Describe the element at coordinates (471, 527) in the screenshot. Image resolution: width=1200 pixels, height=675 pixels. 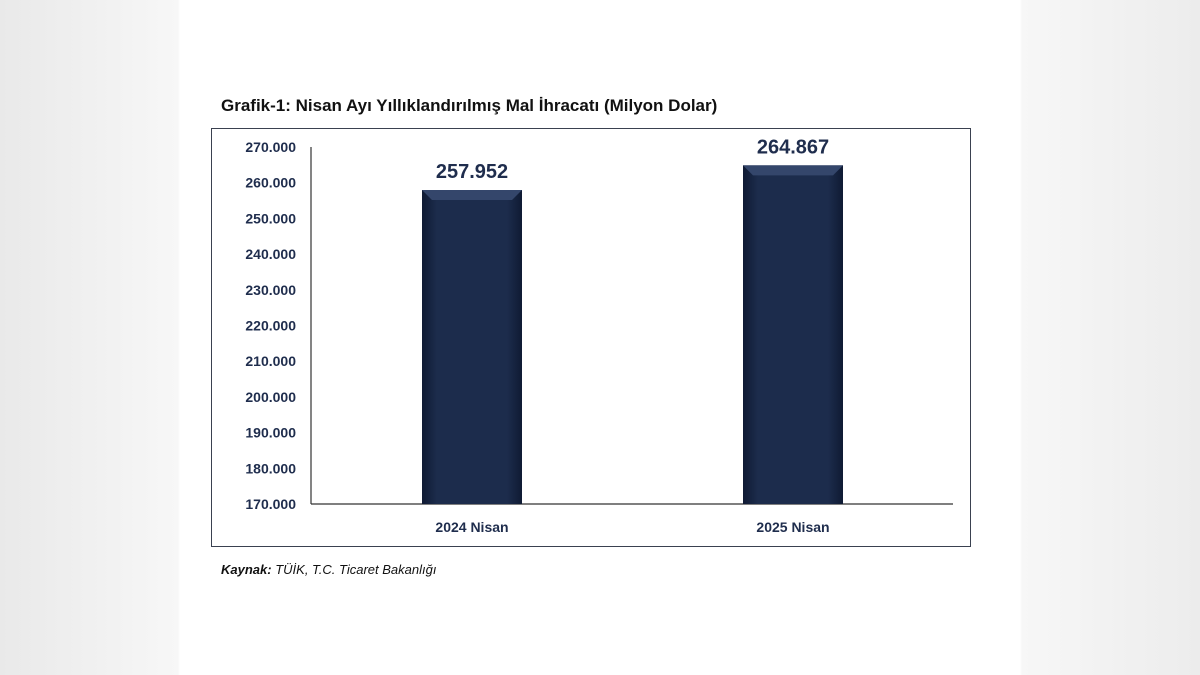
I see `x-tick-label: 2024 Nisan` at that location.